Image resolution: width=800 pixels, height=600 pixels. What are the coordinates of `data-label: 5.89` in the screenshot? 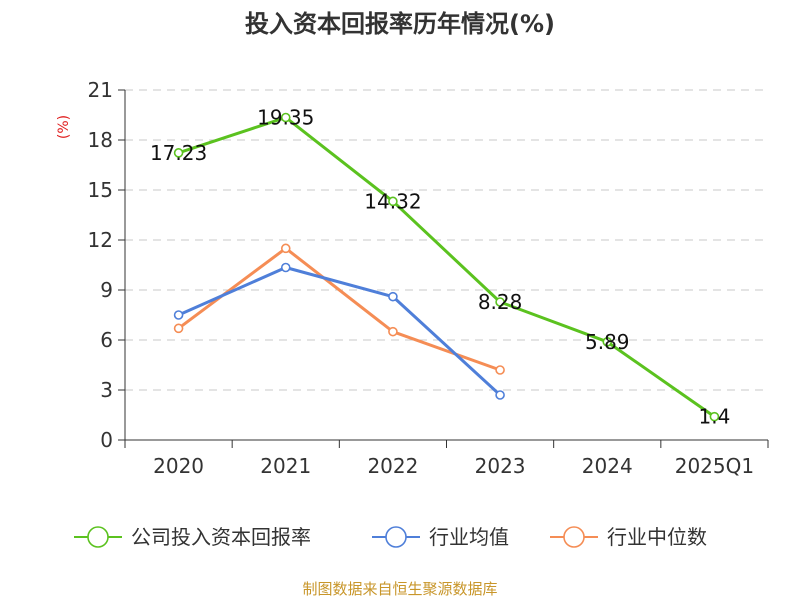 It's located at (607, 342).